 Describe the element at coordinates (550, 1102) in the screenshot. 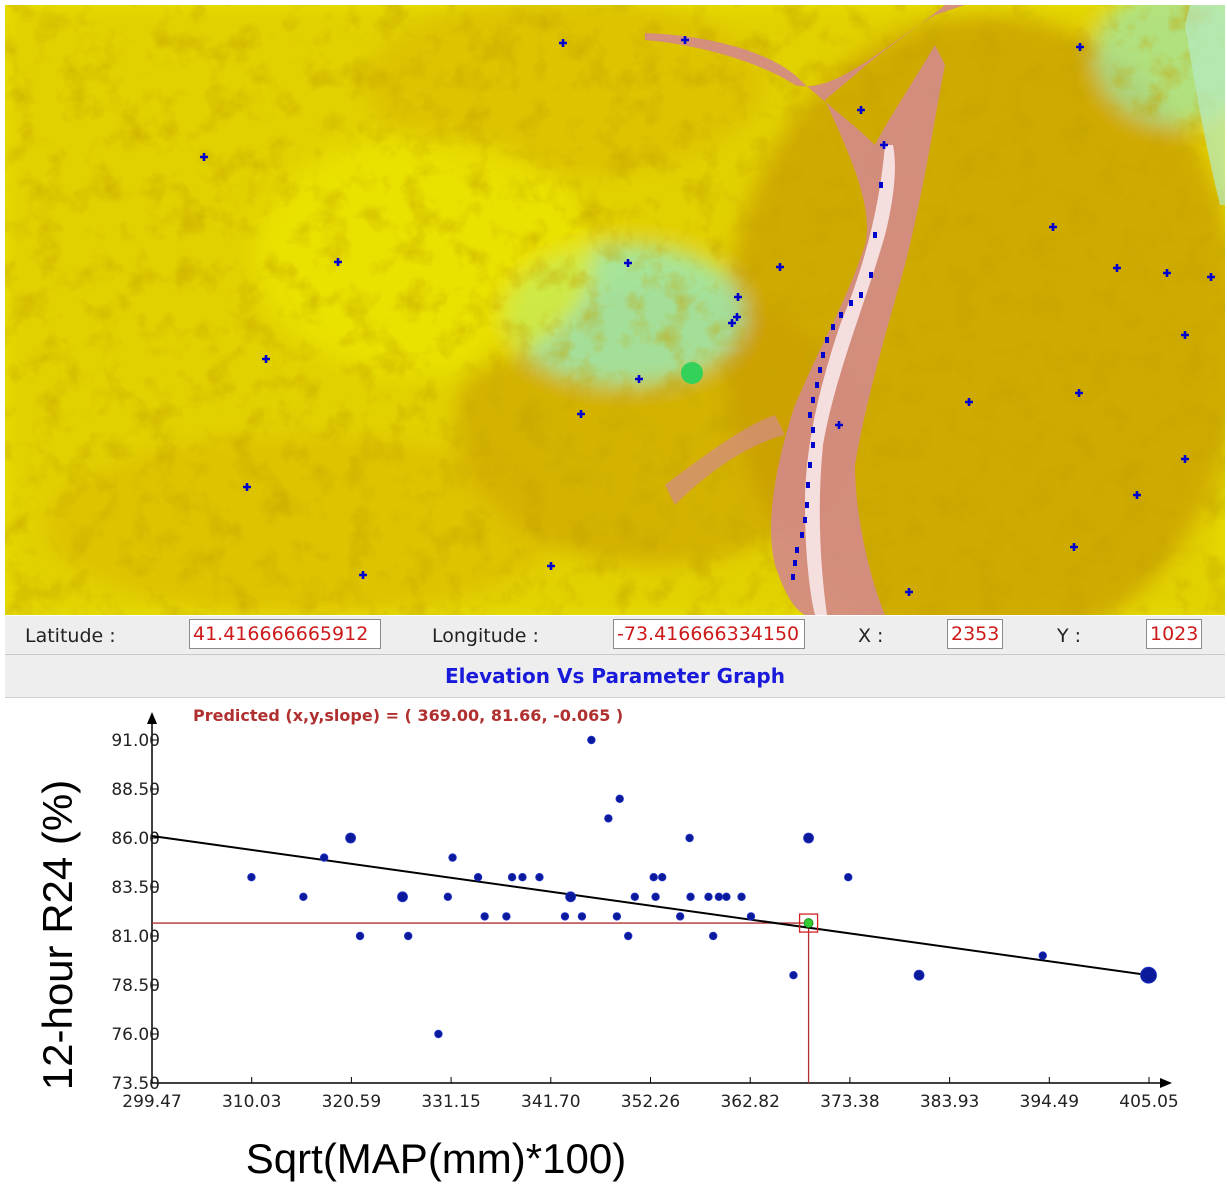

I see `x-tick-label: 341.70` at that location.